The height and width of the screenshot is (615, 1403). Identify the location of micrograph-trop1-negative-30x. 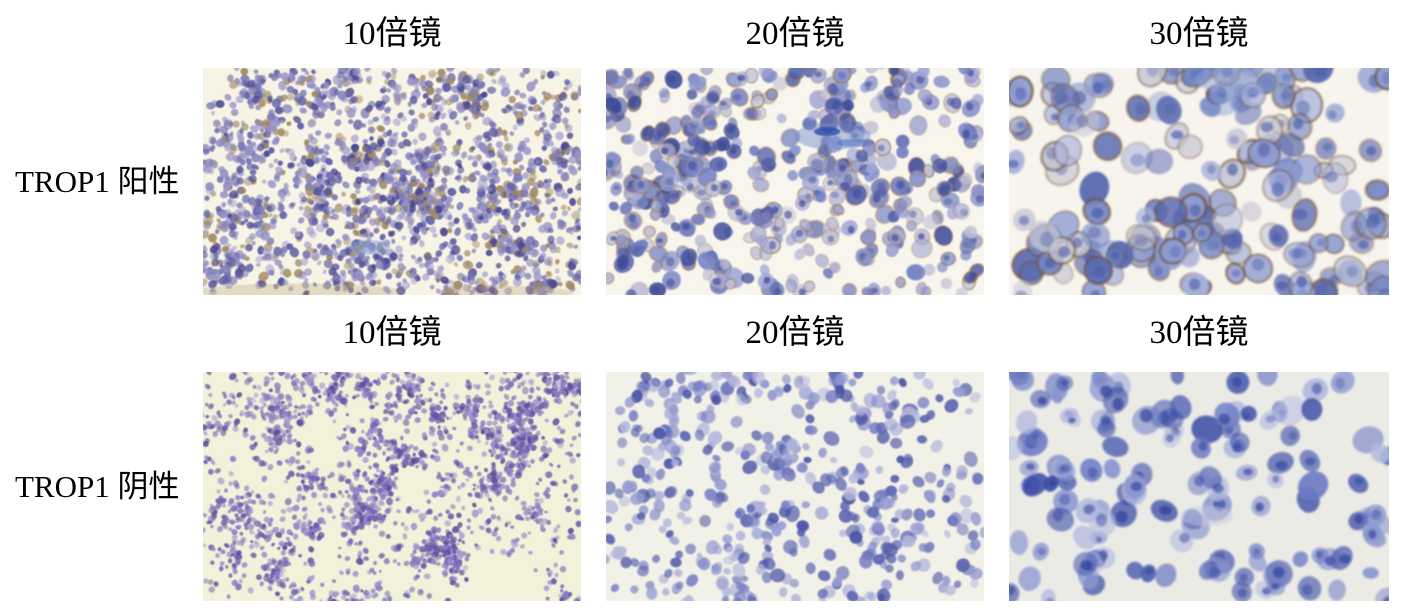
(1199, 486).